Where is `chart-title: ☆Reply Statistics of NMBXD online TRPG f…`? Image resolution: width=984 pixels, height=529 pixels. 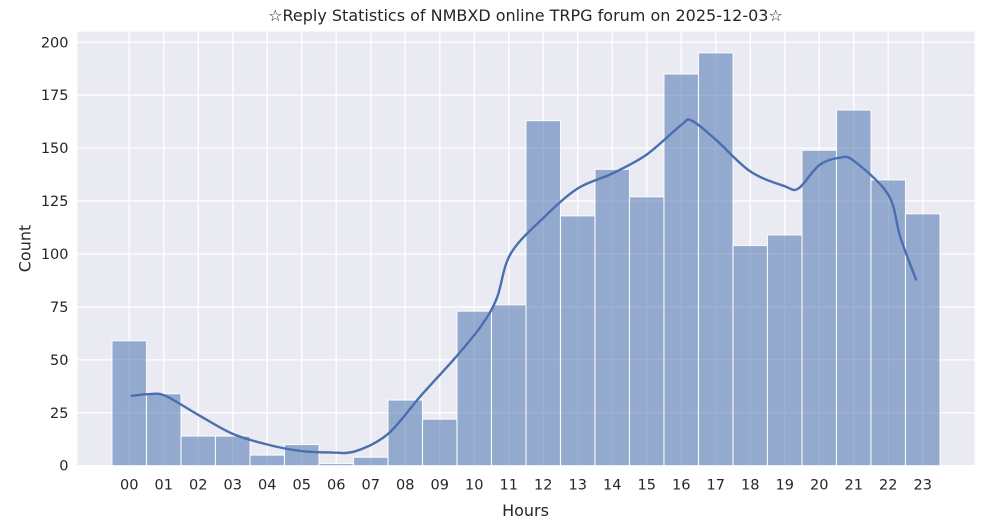 chart-title: ☆Reply Statistics of NMBXD online TRPG f… is located at coordinates (525, 15).